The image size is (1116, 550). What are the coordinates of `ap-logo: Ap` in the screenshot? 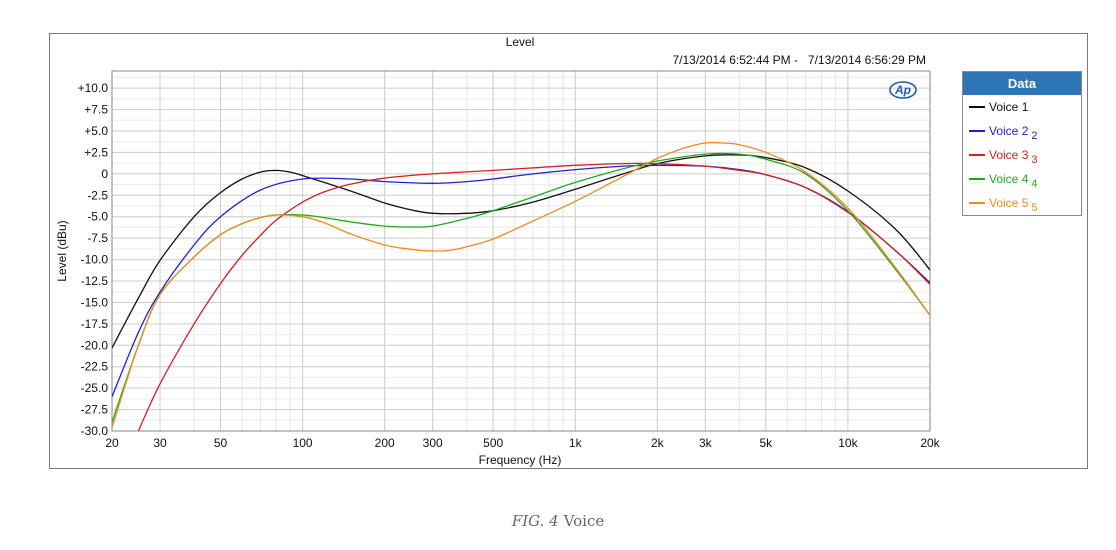 It's located at (903, 90).